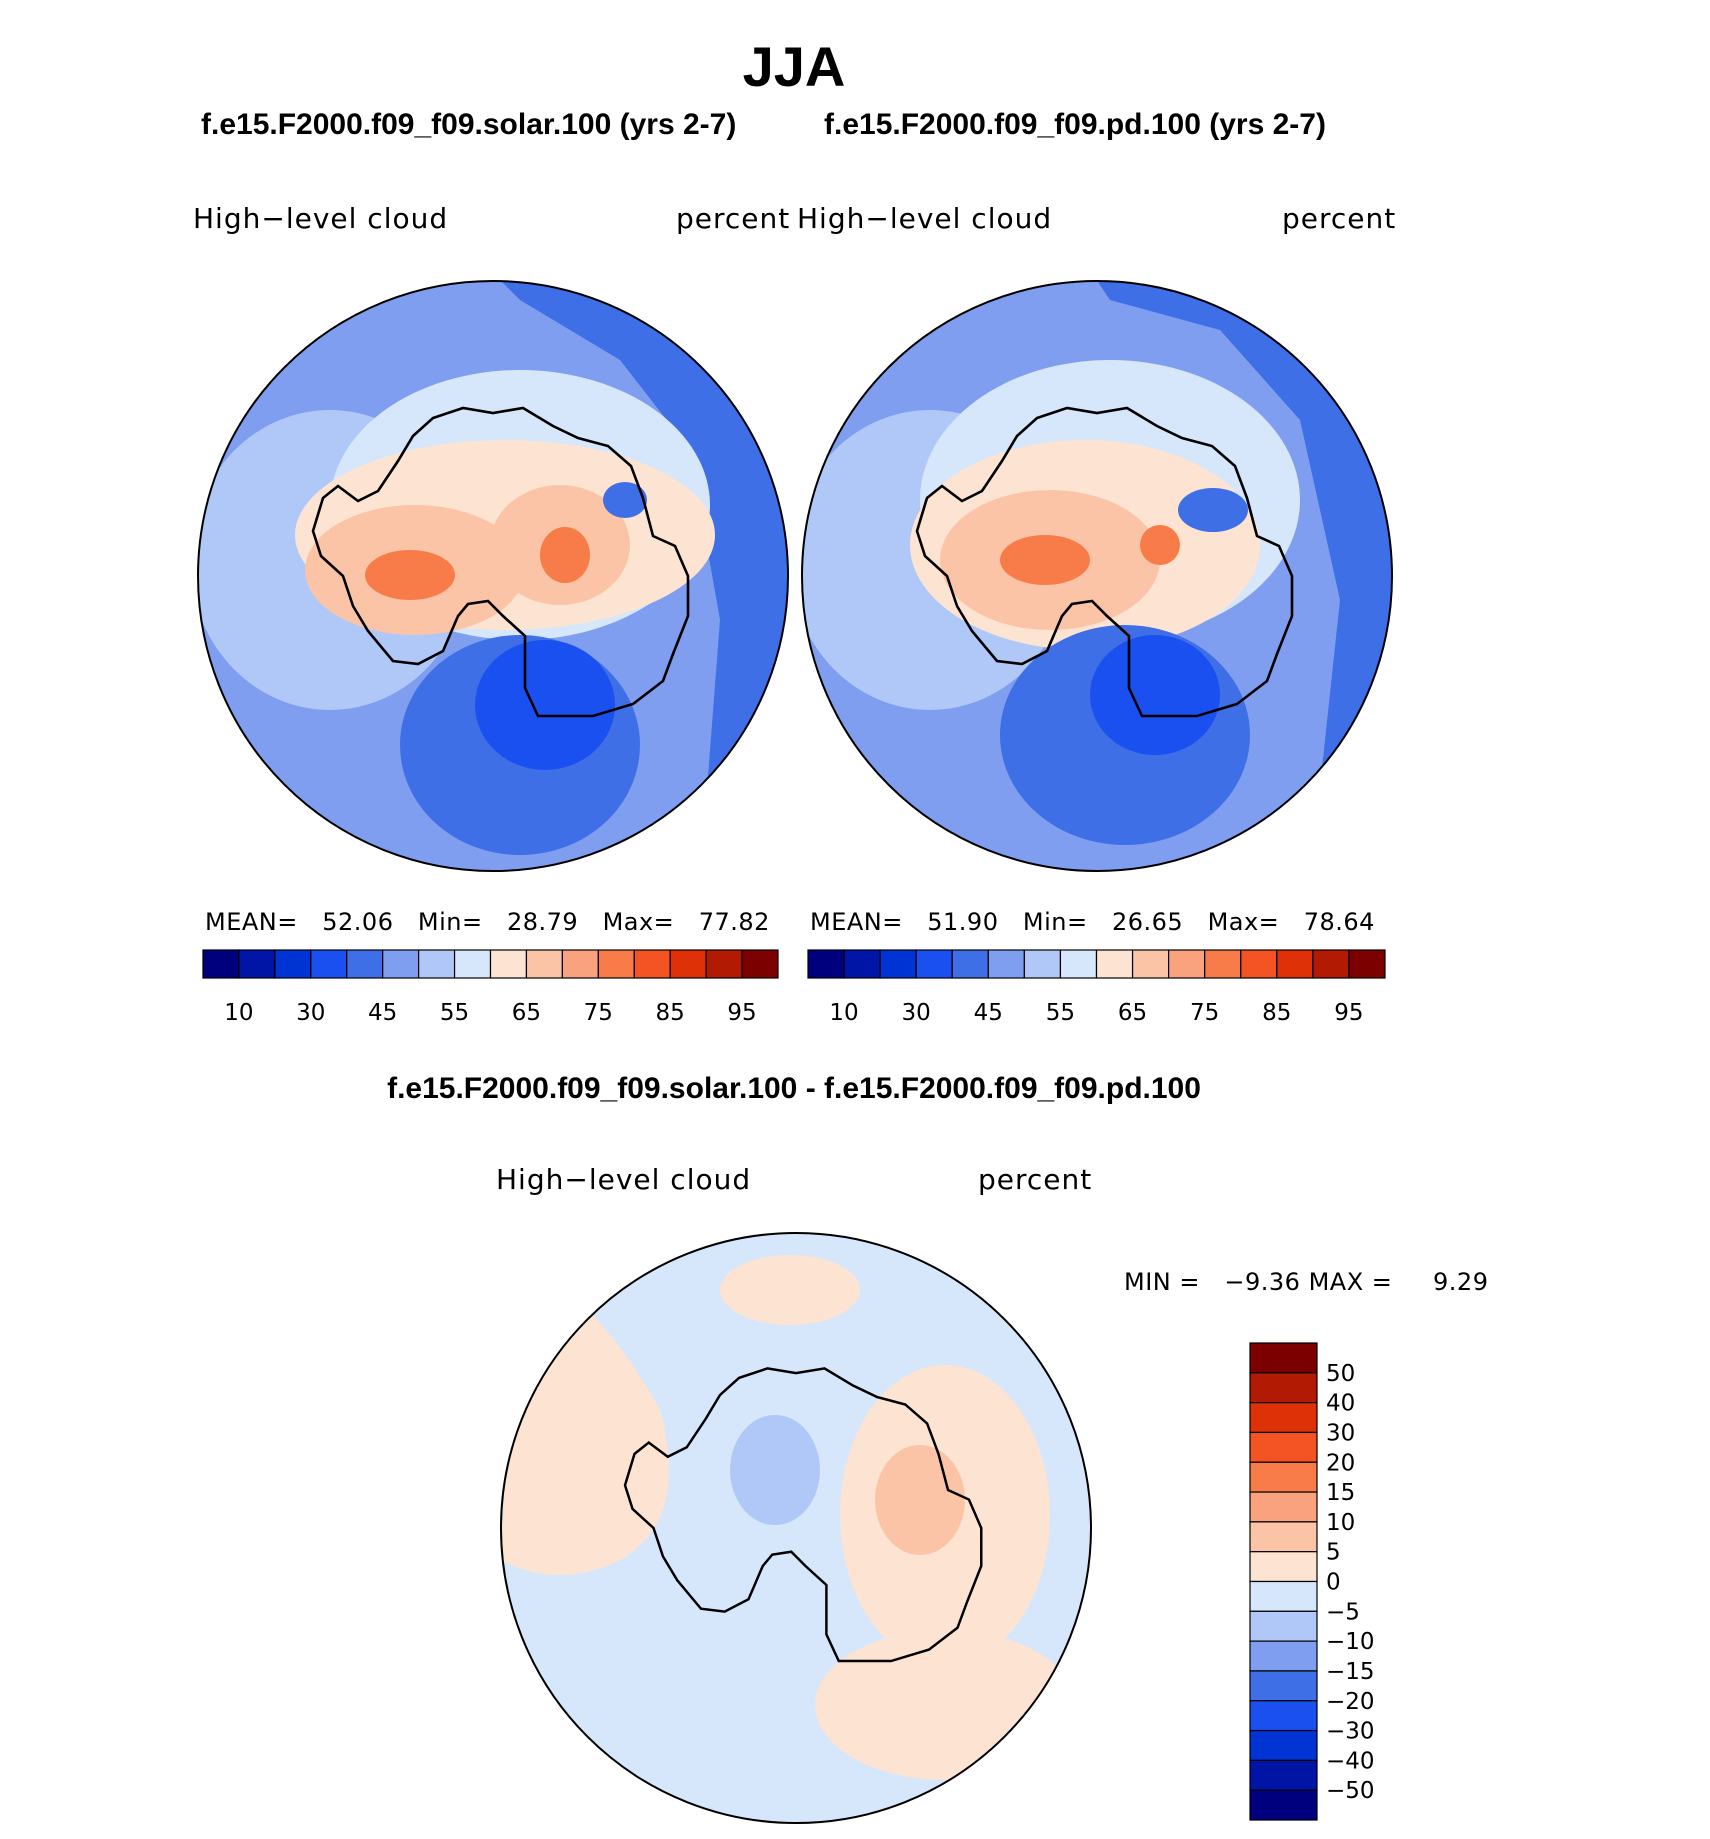 The width and height of the screenshot is (1710, 1839). What do you see at coordinates (1306, 1282) in the screenshot?
I see `difference-minmax: MIN = −9.36 MAX = 9.29` at bounding box center [1306, 1282].